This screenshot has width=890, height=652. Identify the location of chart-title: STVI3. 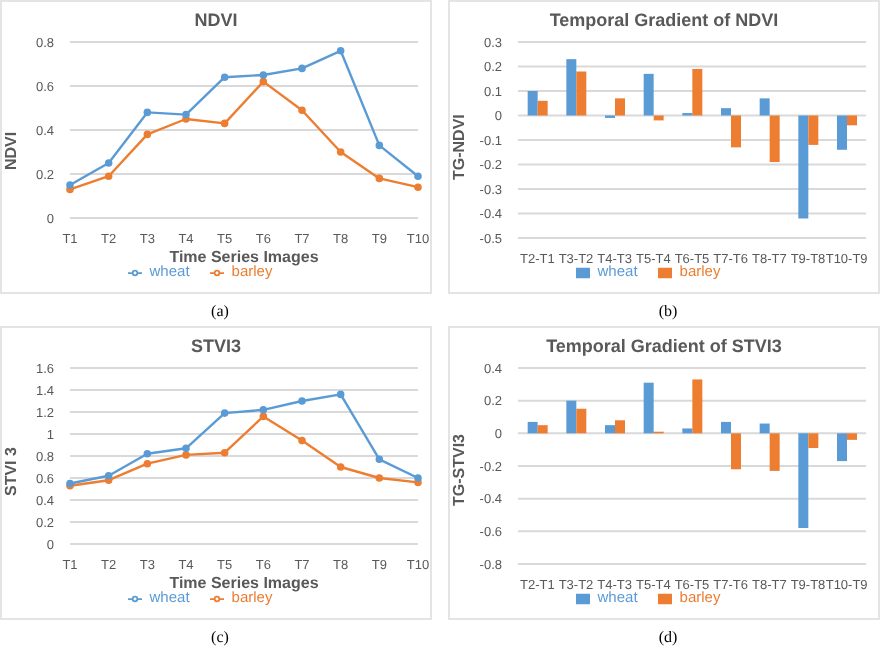
(215, 347).